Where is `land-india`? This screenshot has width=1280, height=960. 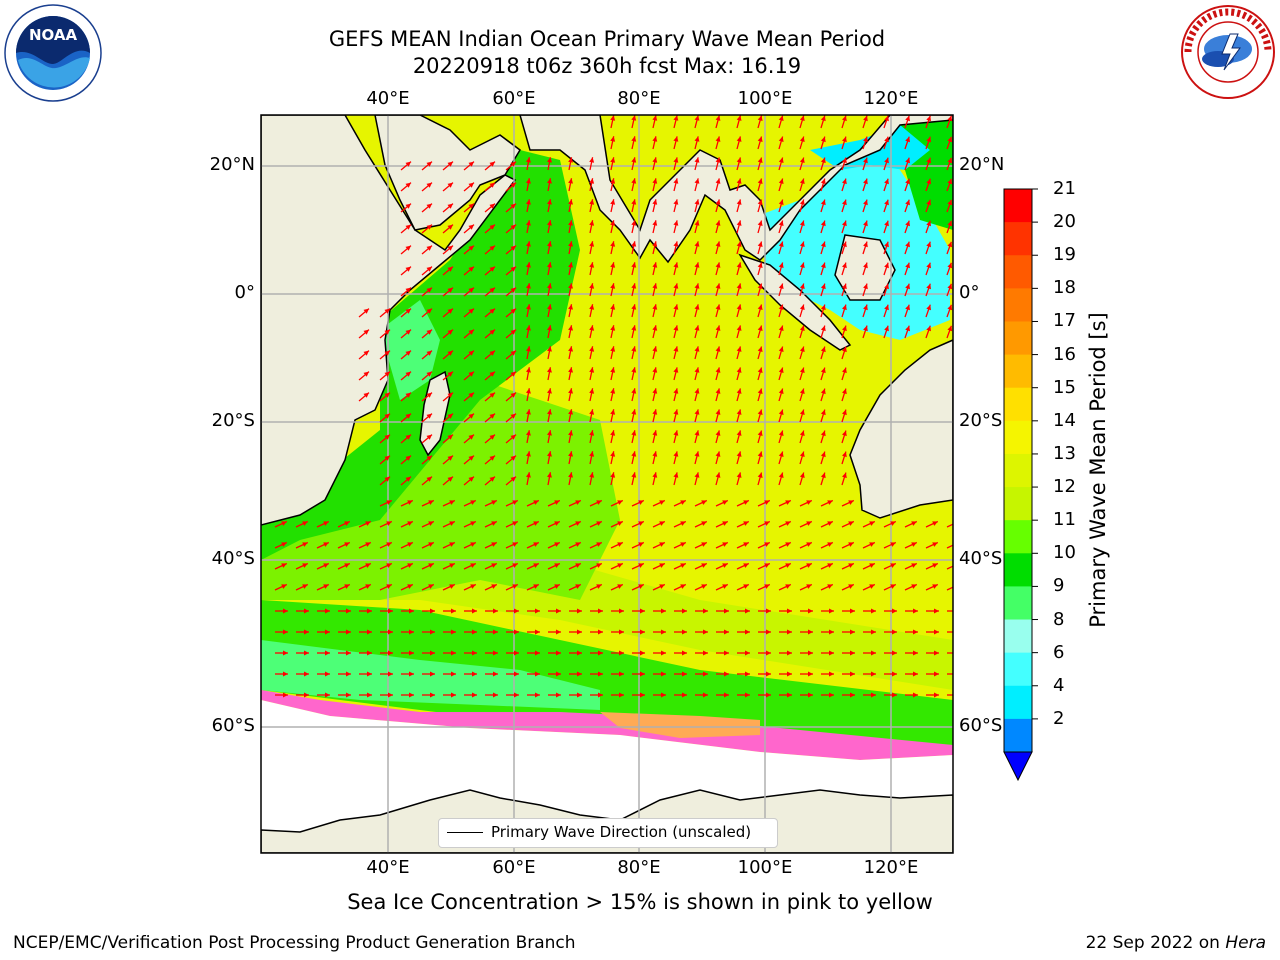
land-india is located at coordinates (736, 189).